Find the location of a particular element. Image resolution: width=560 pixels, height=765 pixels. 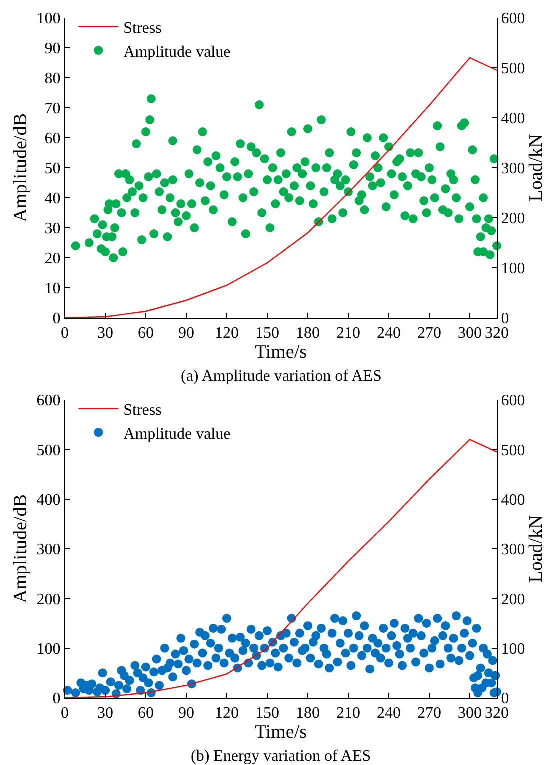

y-tick-label: 400 is located at coordinates (48, 500).